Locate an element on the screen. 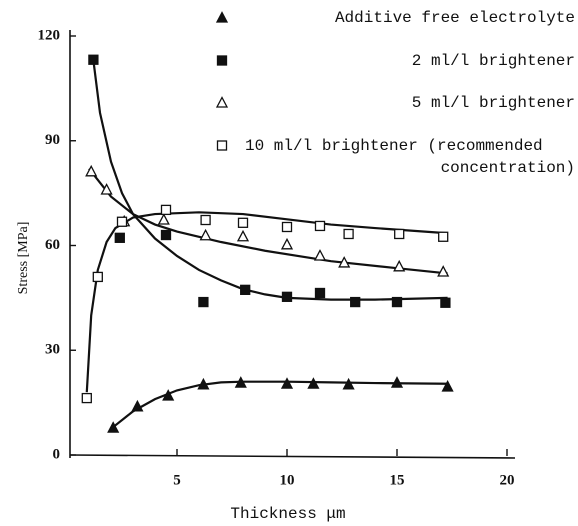 Image resolution: width=578 pixels, height=526 pixels. legend-label: 5 ml/l brightener is located at coordinates (493, 103).